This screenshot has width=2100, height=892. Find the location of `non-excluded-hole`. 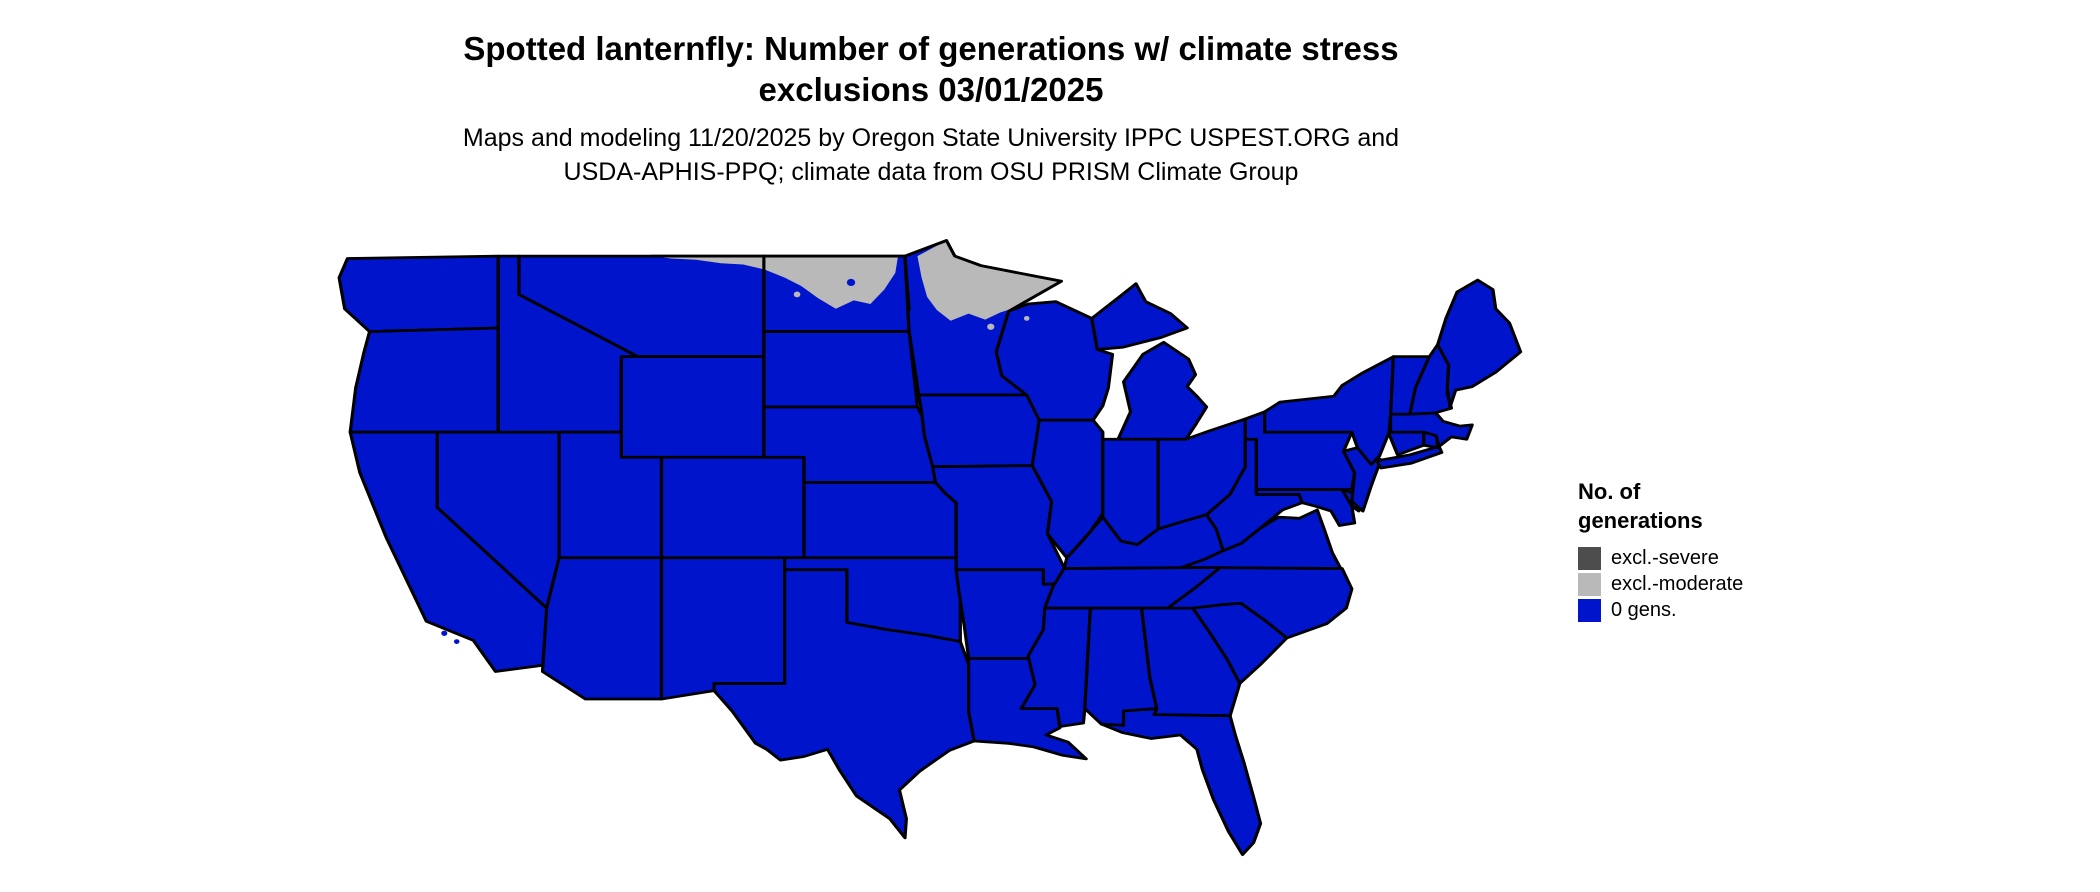

non-excluded-hole is located at coordinates (851, 282).